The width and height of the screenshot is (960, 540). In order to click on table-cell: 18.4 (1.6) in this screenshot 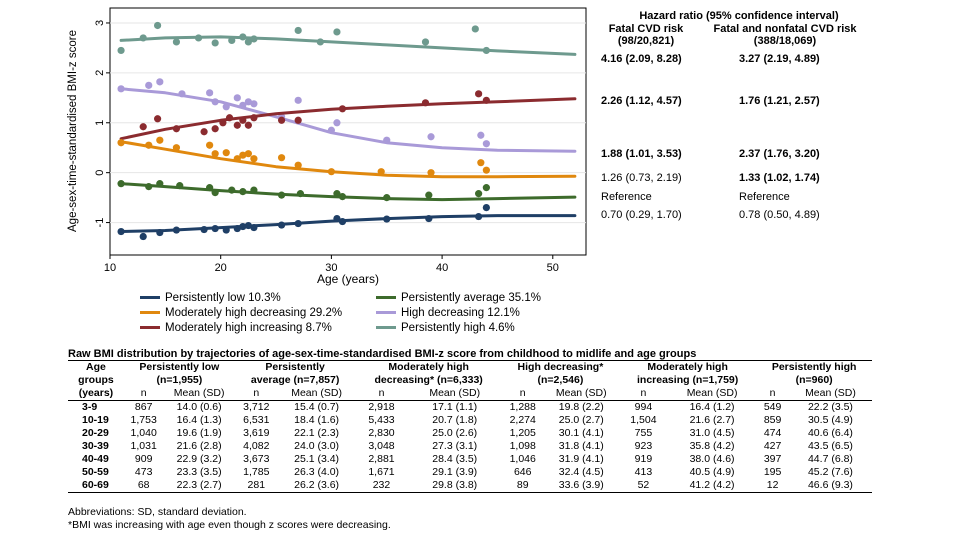, I will do `click(317, 420)`.